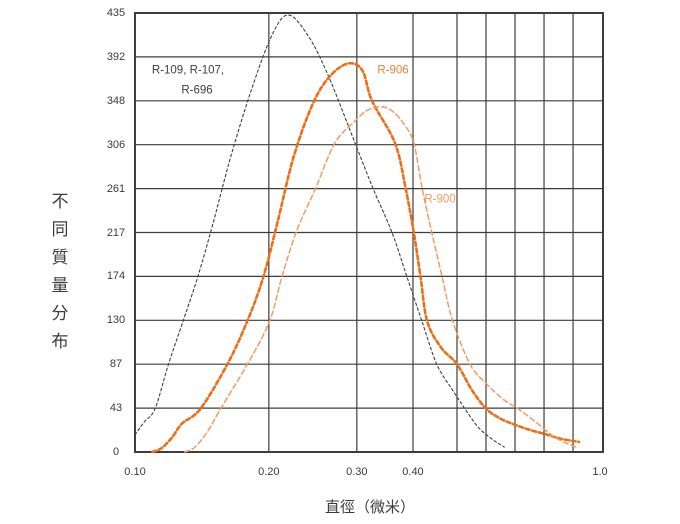 The width and height of the screenshot is (680, 524). What do you see at coordinates (60, 285) in the screenshot?
I see `y-axis-title-char: 量` at bounding box center [60, 285].